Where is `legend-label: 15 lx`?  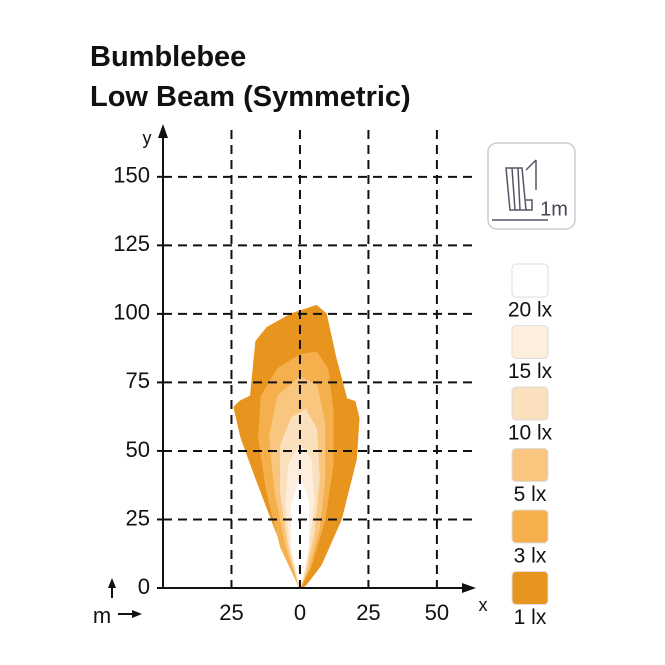
legend-label: 15 lx is located at coordinates (530, 371).